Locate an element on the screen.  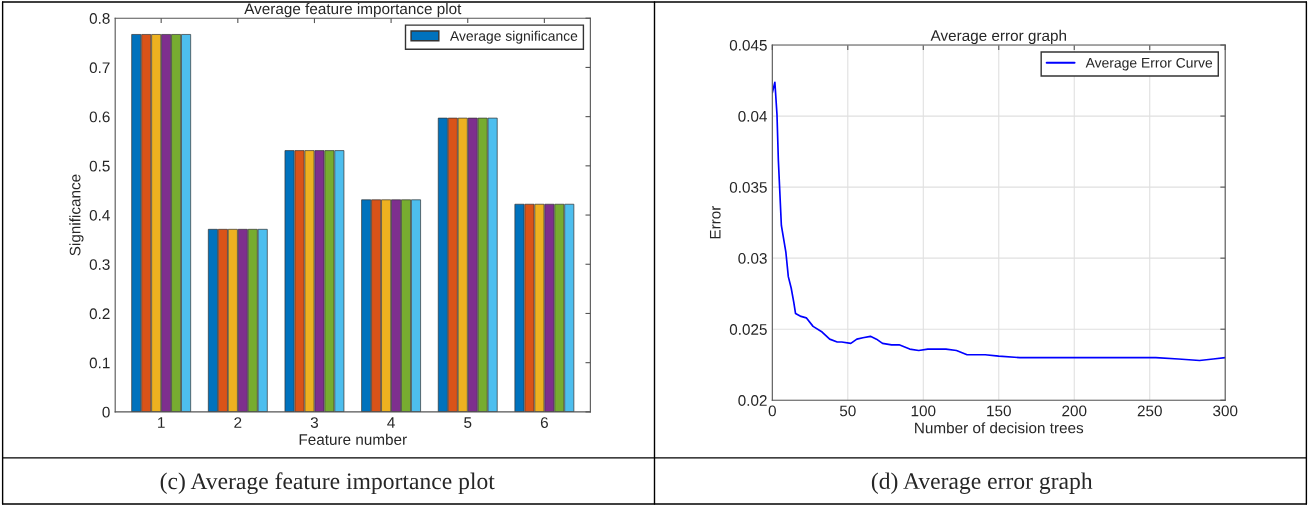
y-tick-label: 0.4 is located at coordinates (99, 215).